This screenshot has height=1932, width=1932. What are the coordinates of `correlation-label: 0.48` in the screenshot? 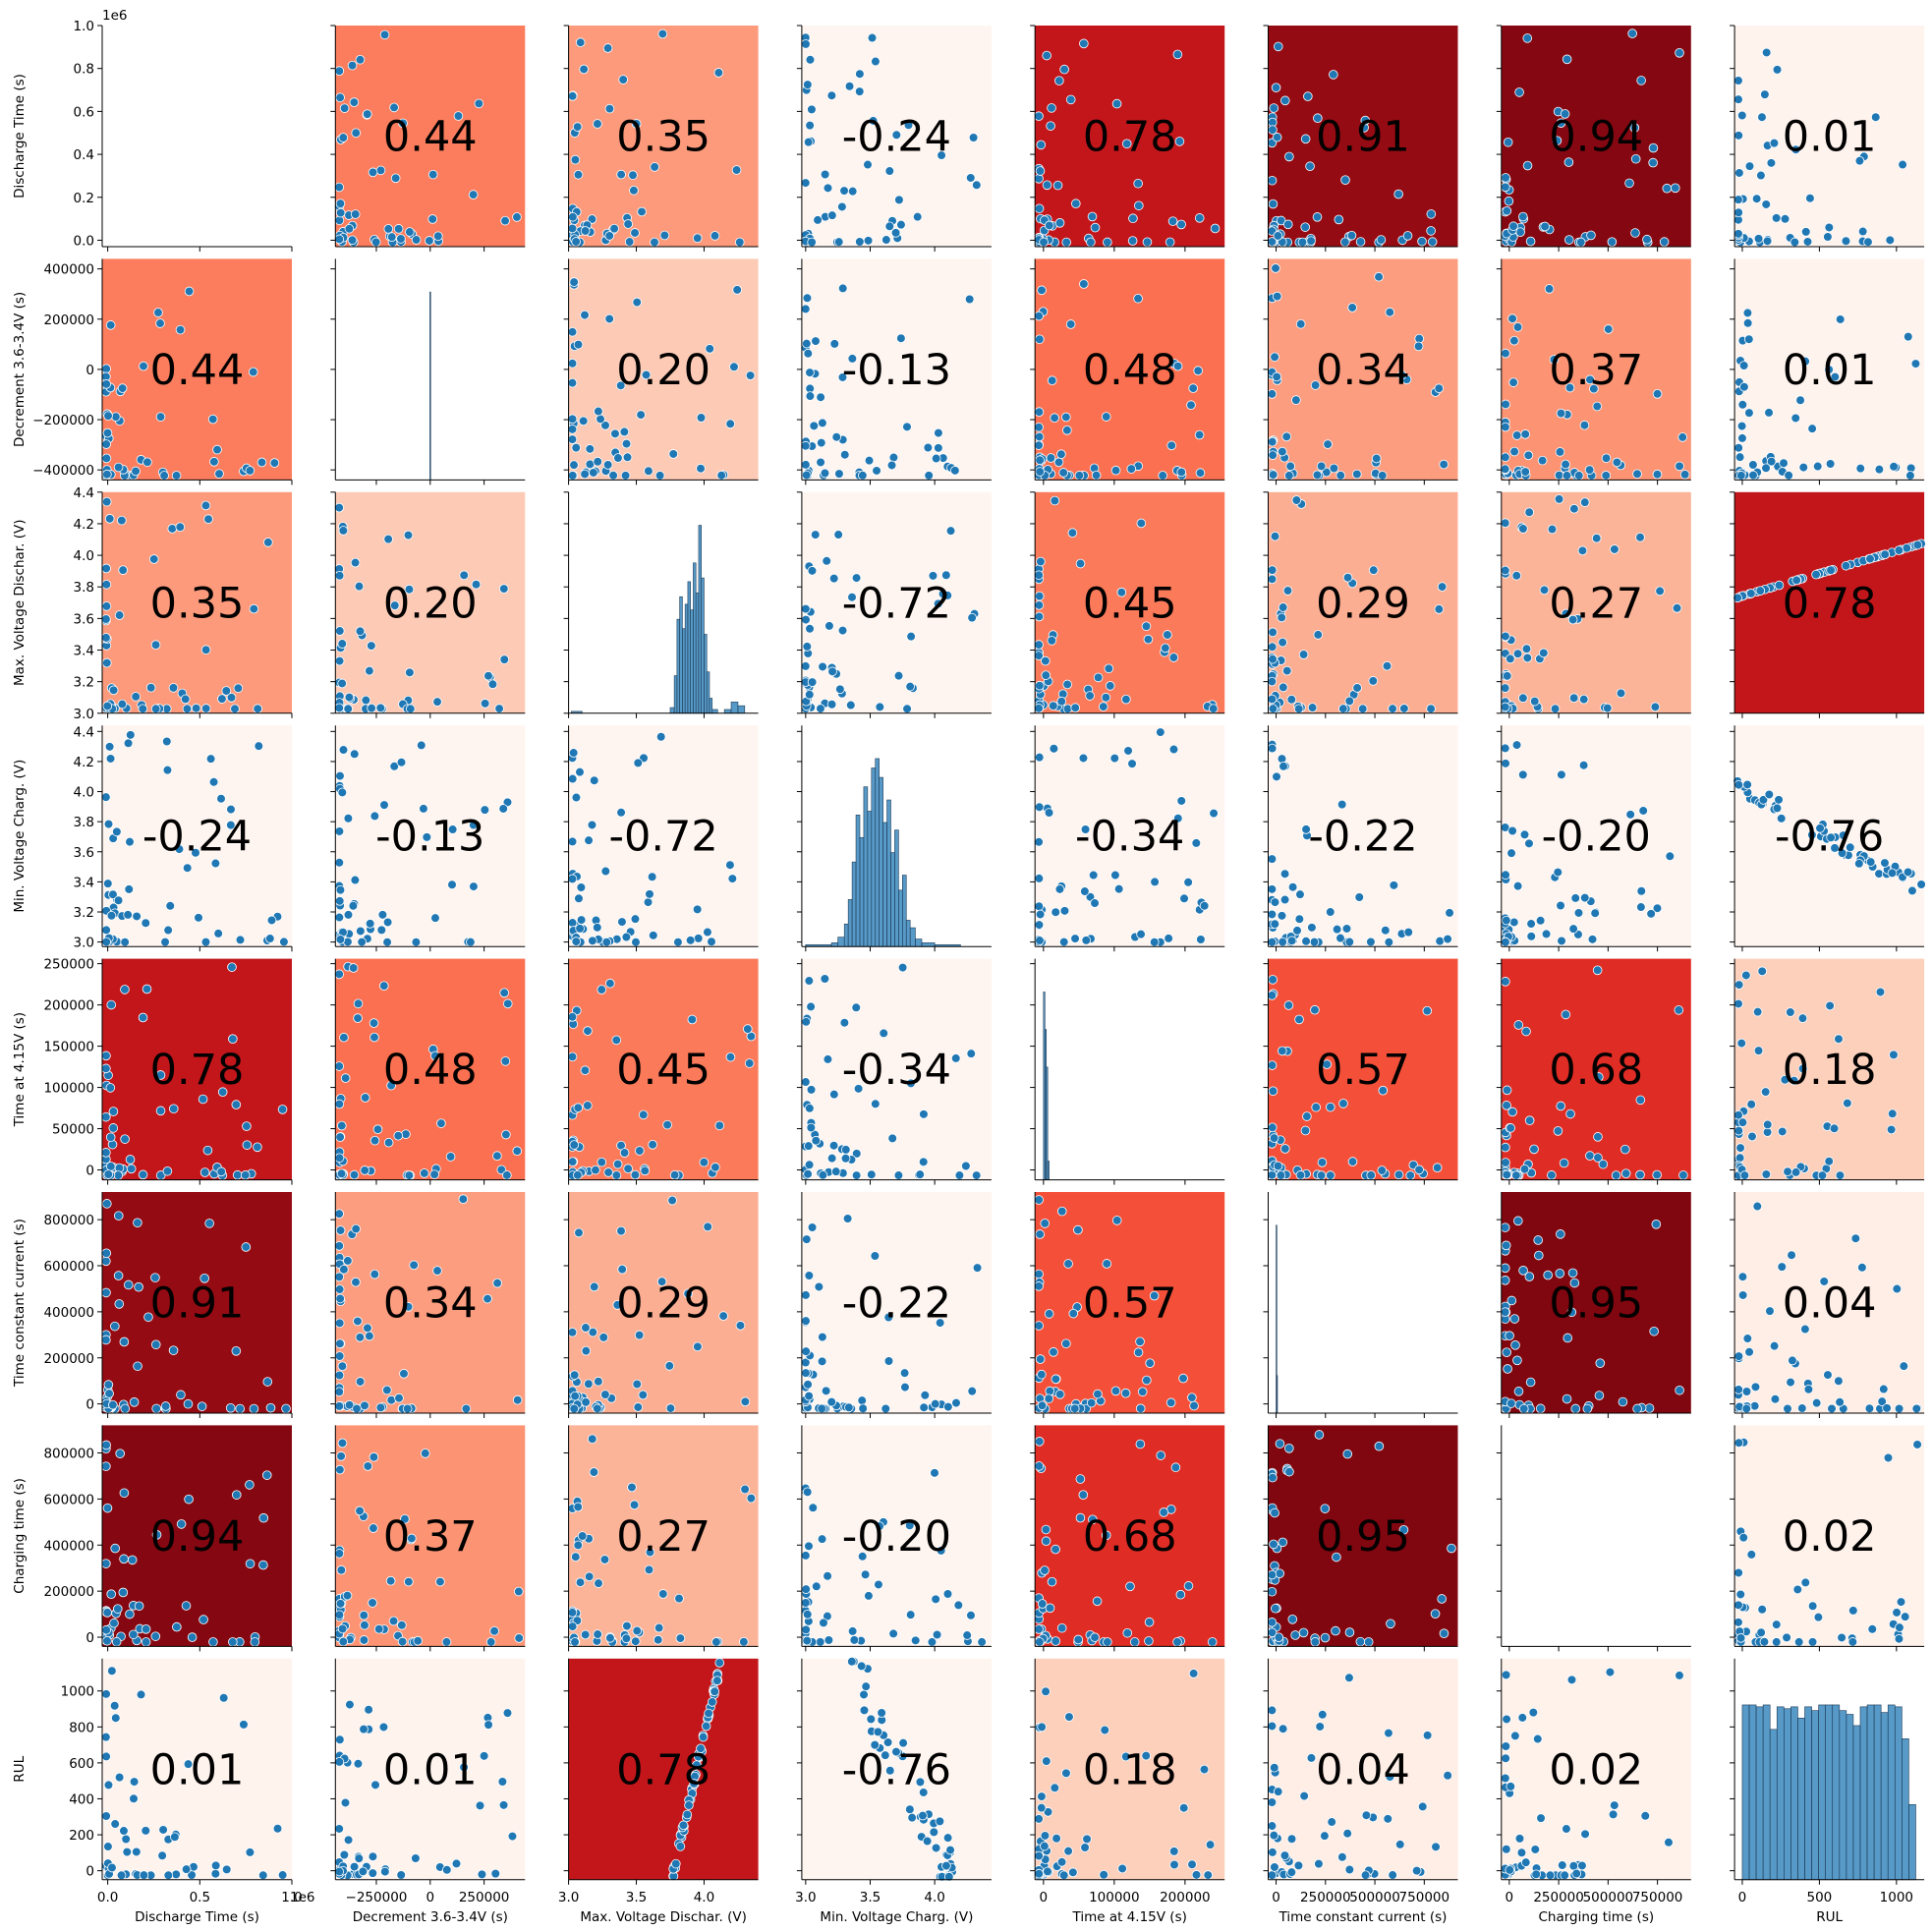 It's located at (1130, 370).